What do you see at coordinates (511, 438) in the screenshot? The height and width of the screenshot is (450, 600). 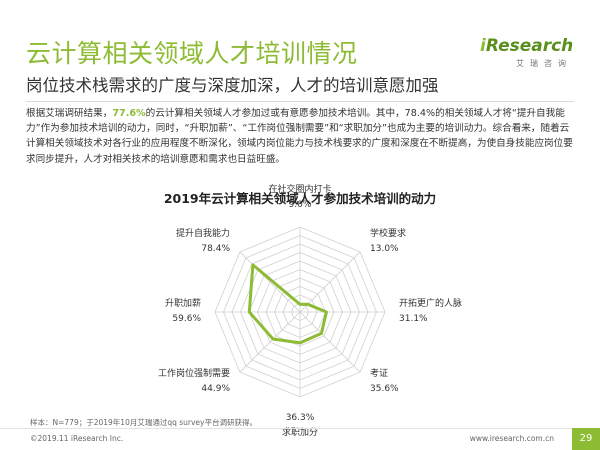 I see `website-link: www.iresearch.com.cn` at bounding box center [511, 438].